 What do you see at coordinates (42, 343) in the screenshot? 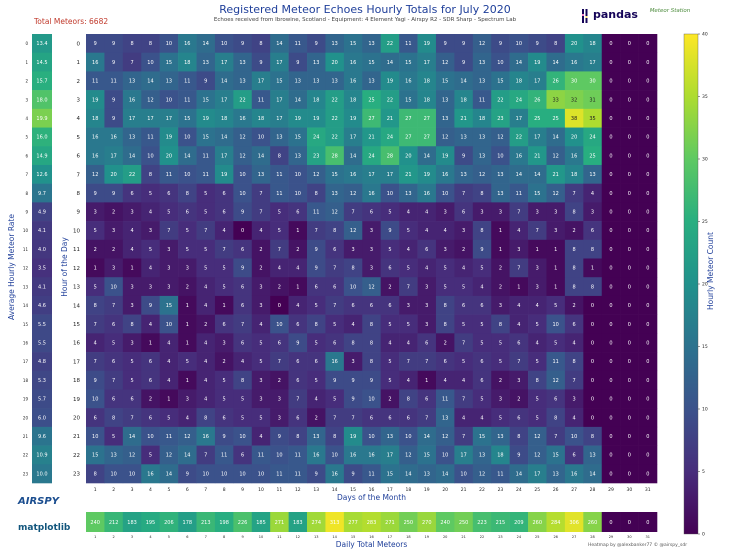
I see `avg-rate-cell` at bounding box center [42, 343].